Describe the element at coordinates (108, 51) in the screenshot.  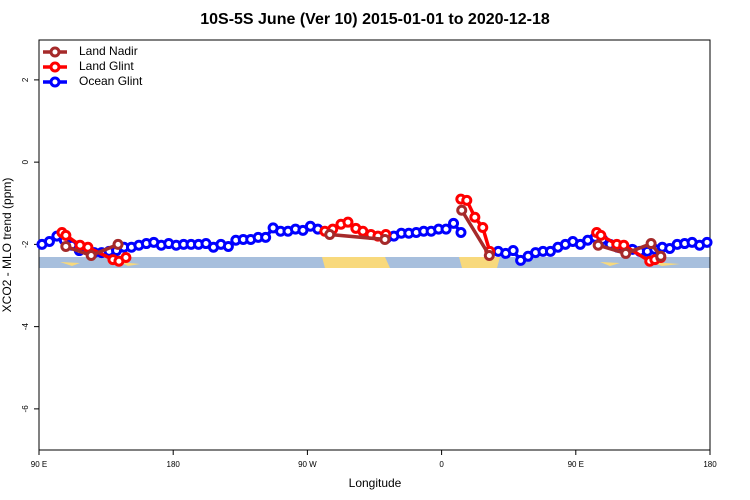
I see `legend-label: Land Nadir` at that location.